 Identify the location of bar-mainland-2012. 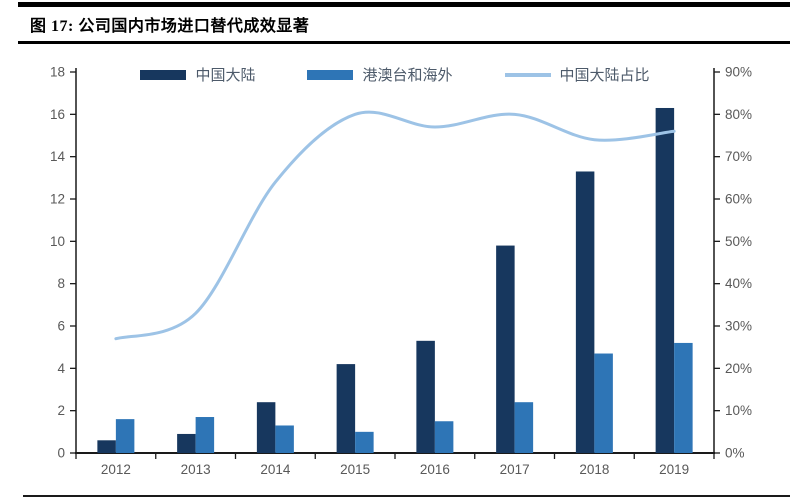
(106, 446).